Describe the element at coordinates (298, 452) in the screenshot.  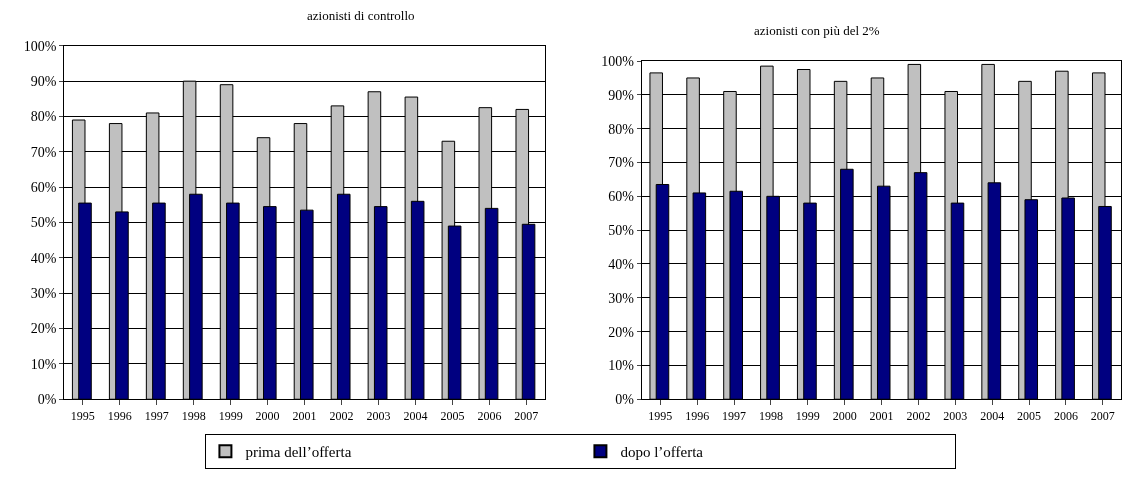
I see `legend-label: prima dell’offerta` at that location.